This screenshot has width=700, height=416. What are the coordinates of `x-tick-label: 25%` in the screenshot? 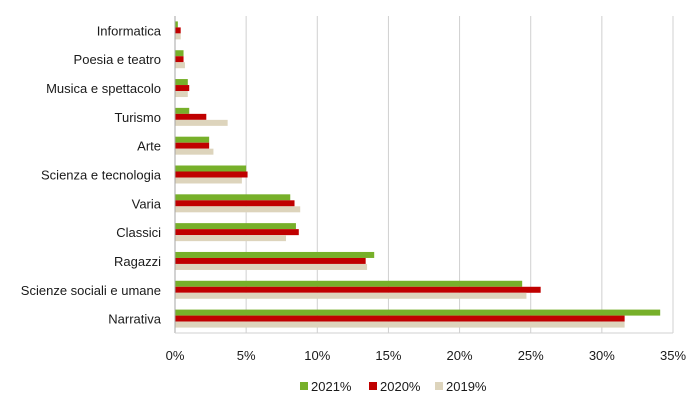 It's located at (531, 355).